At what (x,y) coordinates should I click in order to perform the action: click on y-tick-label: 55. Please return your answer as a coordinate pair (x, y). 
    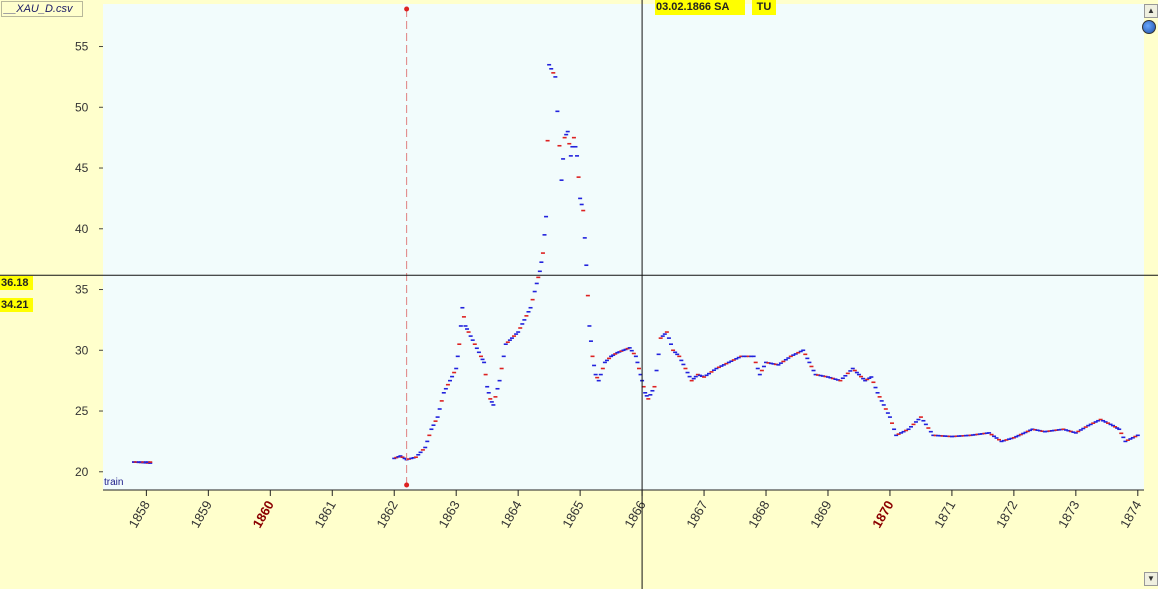
    Looking at the image, I should click on (82, 47).